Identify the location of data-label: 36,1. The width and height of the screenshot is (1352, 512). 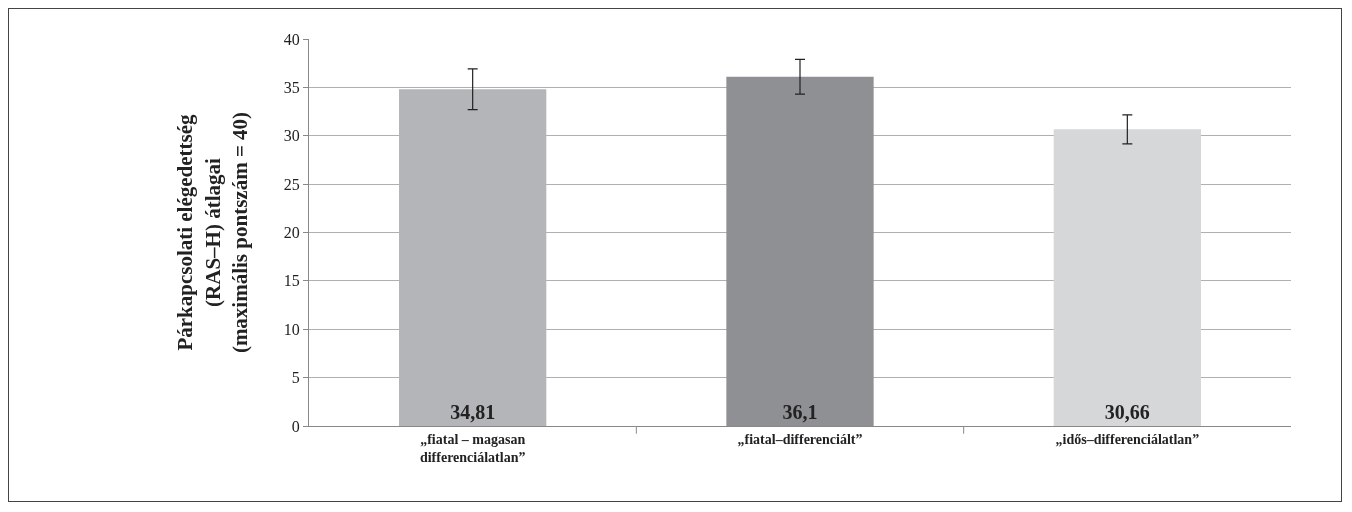
(800, 412).